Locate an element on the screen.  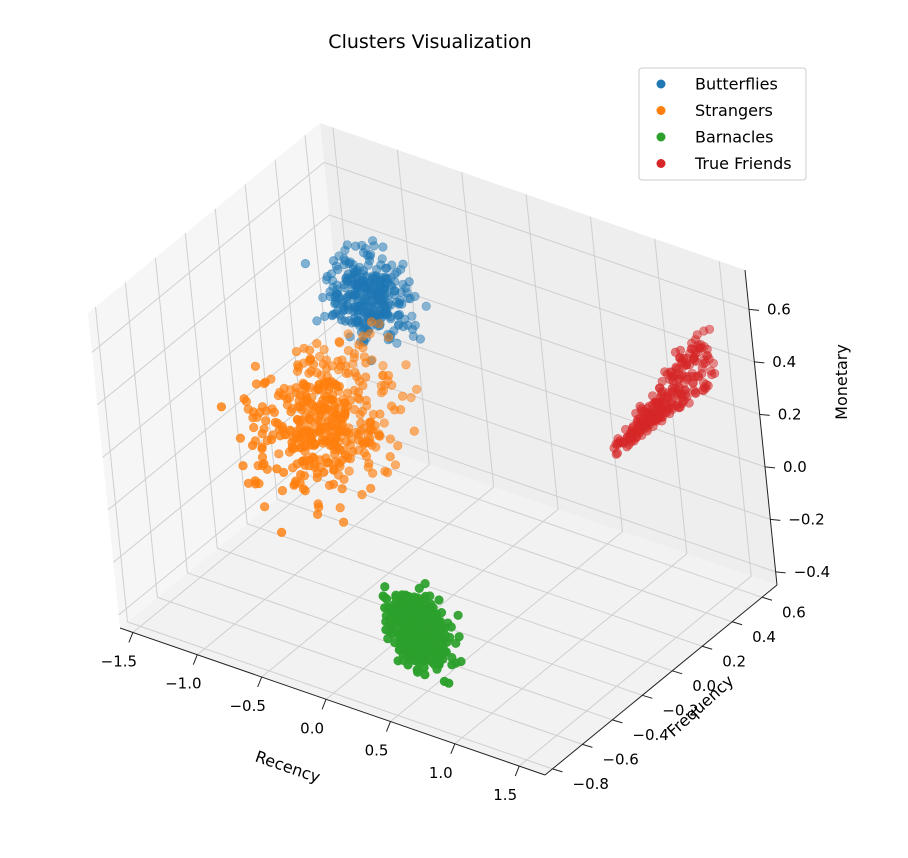
z-axis-line is located at coordinates (761, 427).